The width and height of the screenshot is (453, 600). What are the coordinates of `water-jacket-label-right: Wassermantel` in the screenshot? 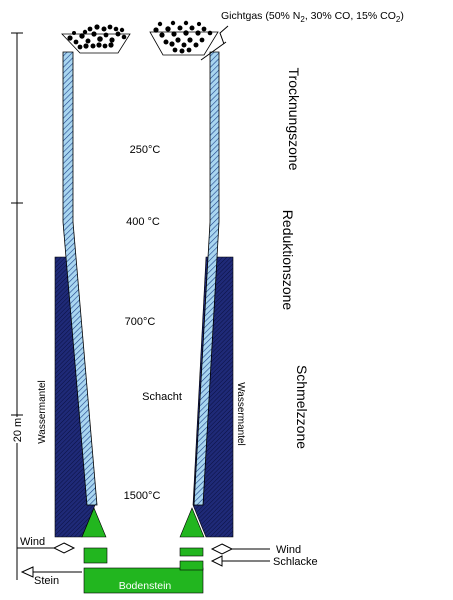 It's located at (240, 414).